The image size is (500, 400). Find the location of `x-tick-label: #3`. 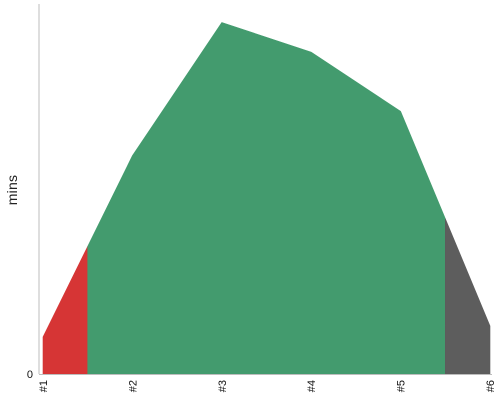

x-tick-label: #3 is located at coordinates (223, 386).